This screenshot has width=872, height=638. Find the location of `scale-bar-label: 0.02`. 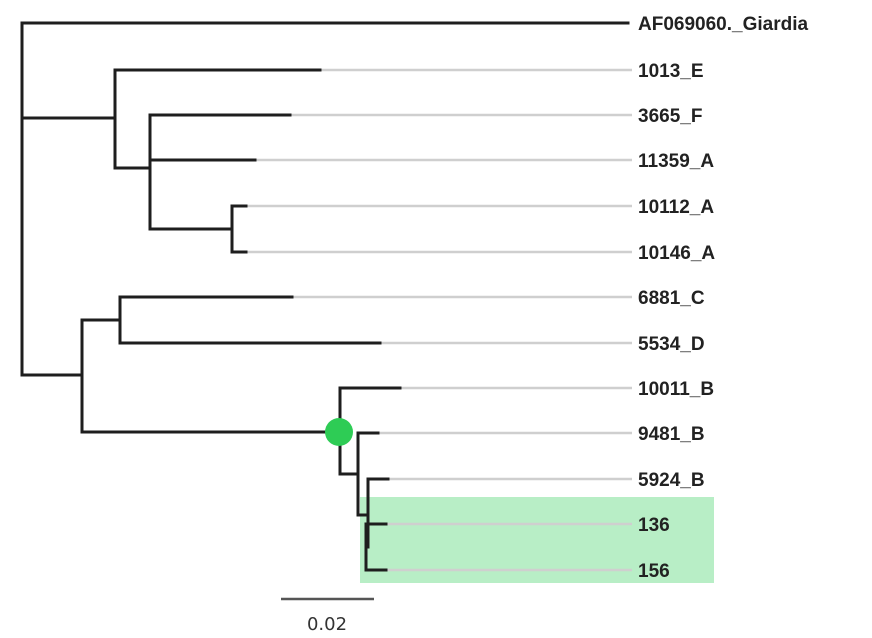

scale-bar-label: 0.02 is located at coordinates (327, 624).